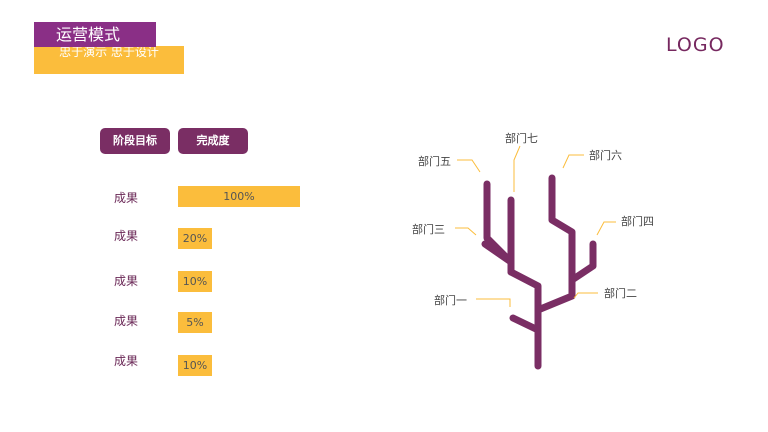 This screenshot has height=432, width=768. I want to click on progress-bar: 5%, so click(195, 322).